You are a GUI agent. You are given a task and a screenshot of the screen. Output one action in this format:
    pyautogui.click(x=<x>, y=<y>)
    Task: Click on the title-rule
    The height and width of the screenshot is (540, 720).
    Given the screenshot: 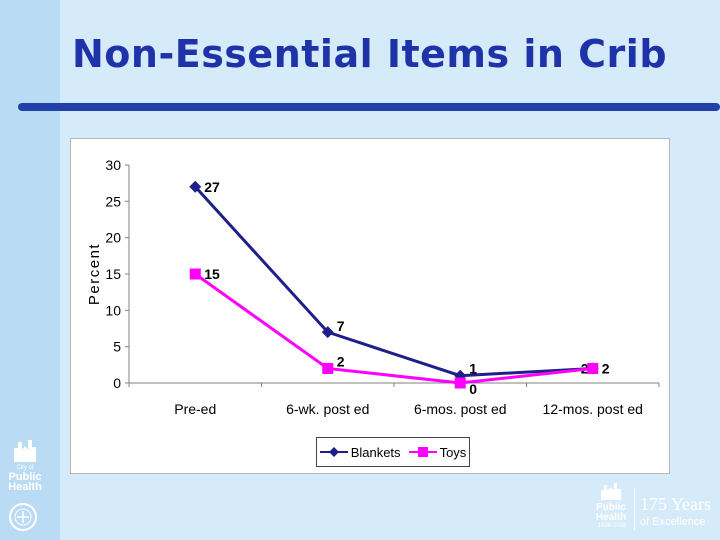 What is the action you would take?
    pyautogui.click(x=369, y=107)
    